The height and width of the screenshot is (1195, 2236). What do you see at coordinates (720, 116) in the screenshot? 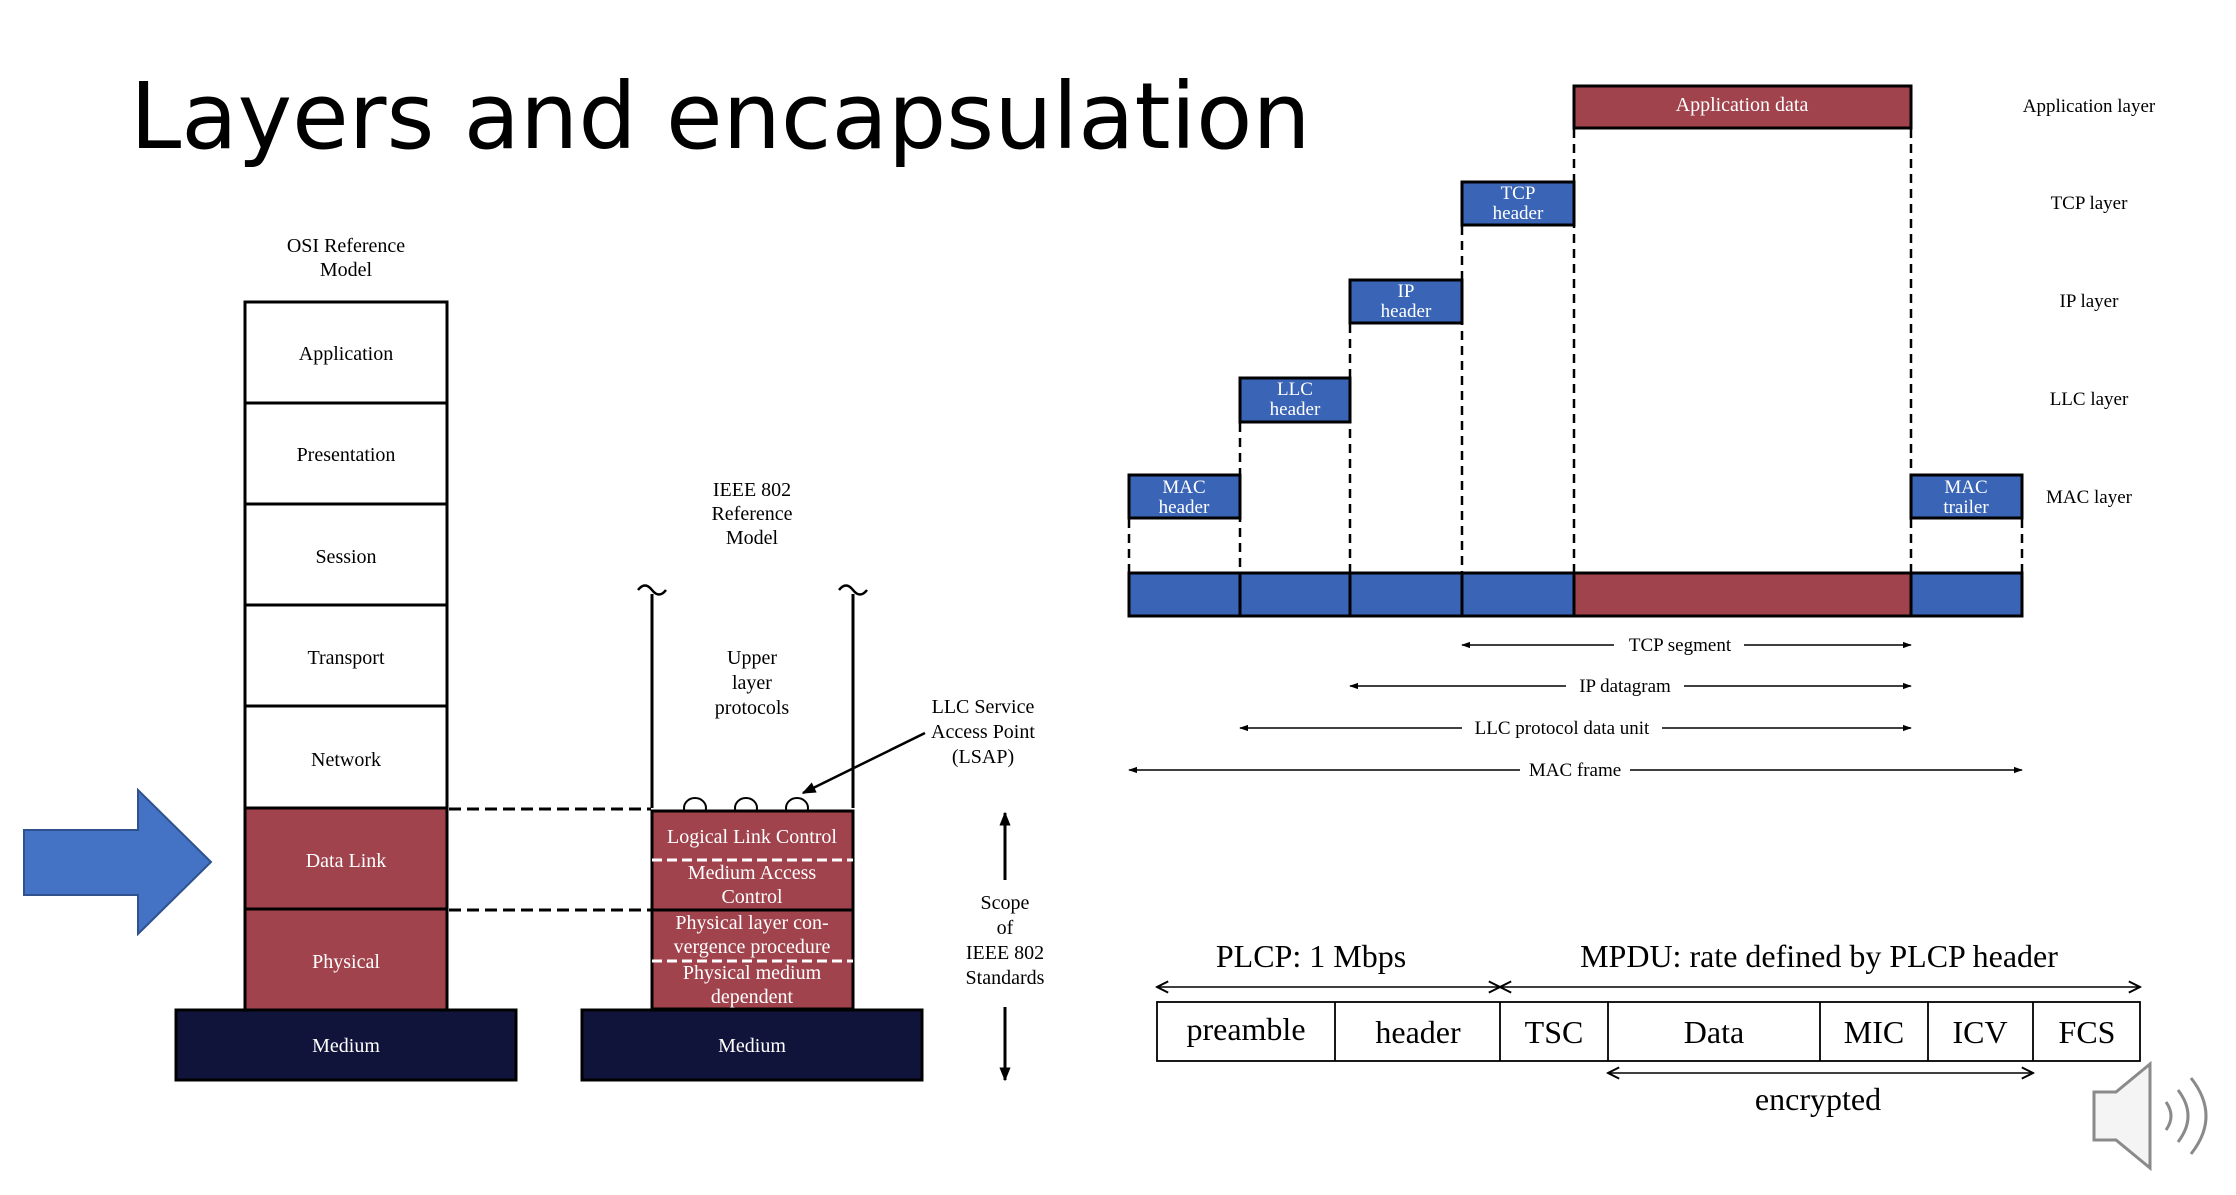
I see `page-title: Layers and encapsulation` at bounding box center [720, 116].